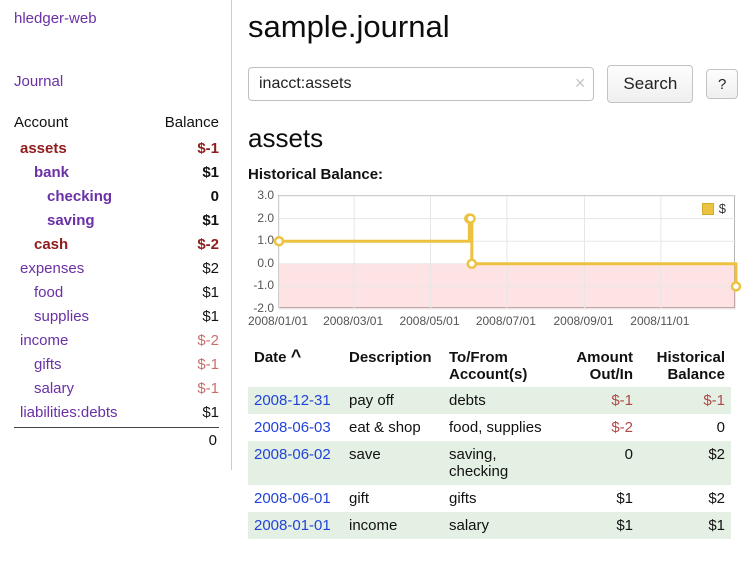  What do you see at coordinates (489, 400) in the screenshot?
I see `register-row: 2008-12-31 pay off debts $-1 $-1` at bounding box center [489, 400].